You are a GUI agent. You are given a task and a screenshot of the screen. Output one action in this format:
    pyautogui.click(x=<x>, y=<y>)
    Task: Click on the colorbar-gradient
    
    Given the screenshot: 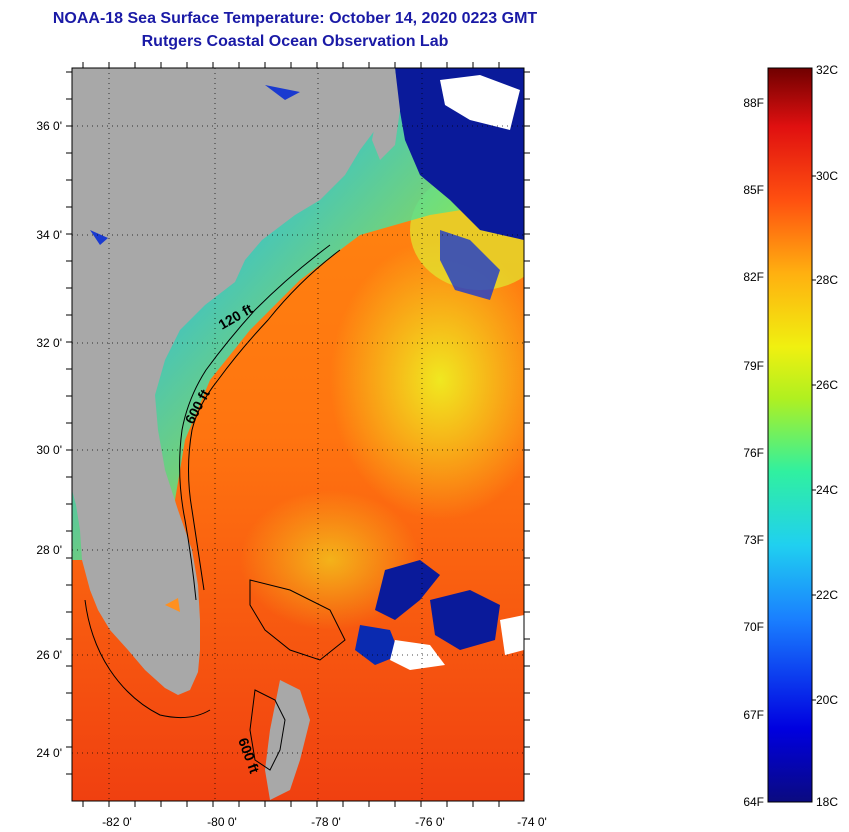 What is the action you would take?
    pyautogui.click(x=790, y=435)
    